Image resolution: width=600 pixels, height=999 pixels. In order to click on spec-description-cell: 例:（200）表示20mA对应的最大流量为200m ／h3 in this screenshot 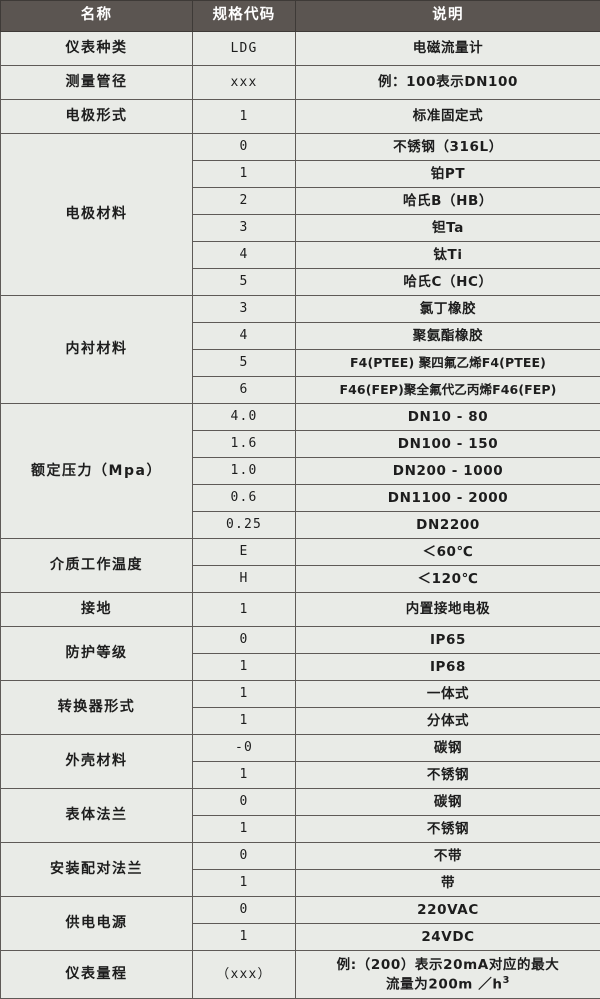, I will do `click(448, 975)`.